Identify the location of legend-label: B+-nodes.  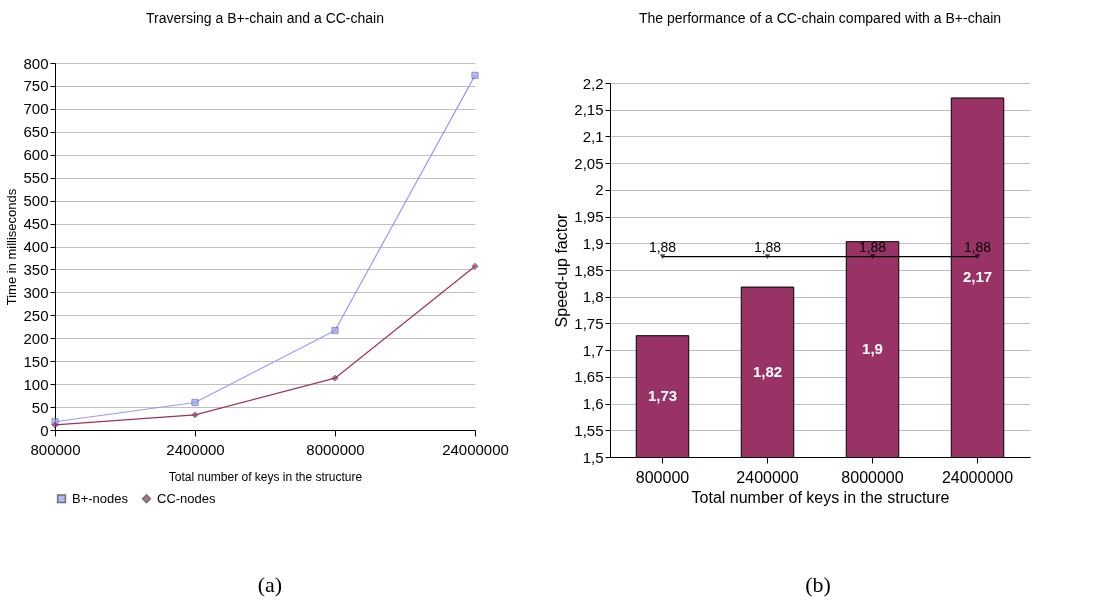
(100, 498).